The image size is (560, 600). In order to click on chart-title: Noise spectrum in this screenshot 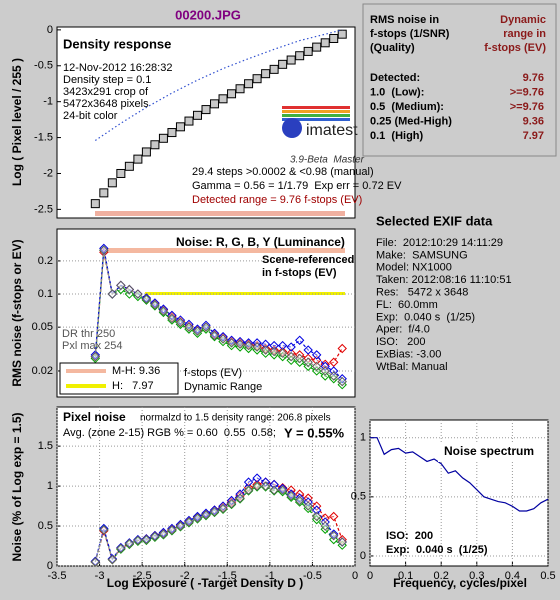, I will do `click(489, 451)`.